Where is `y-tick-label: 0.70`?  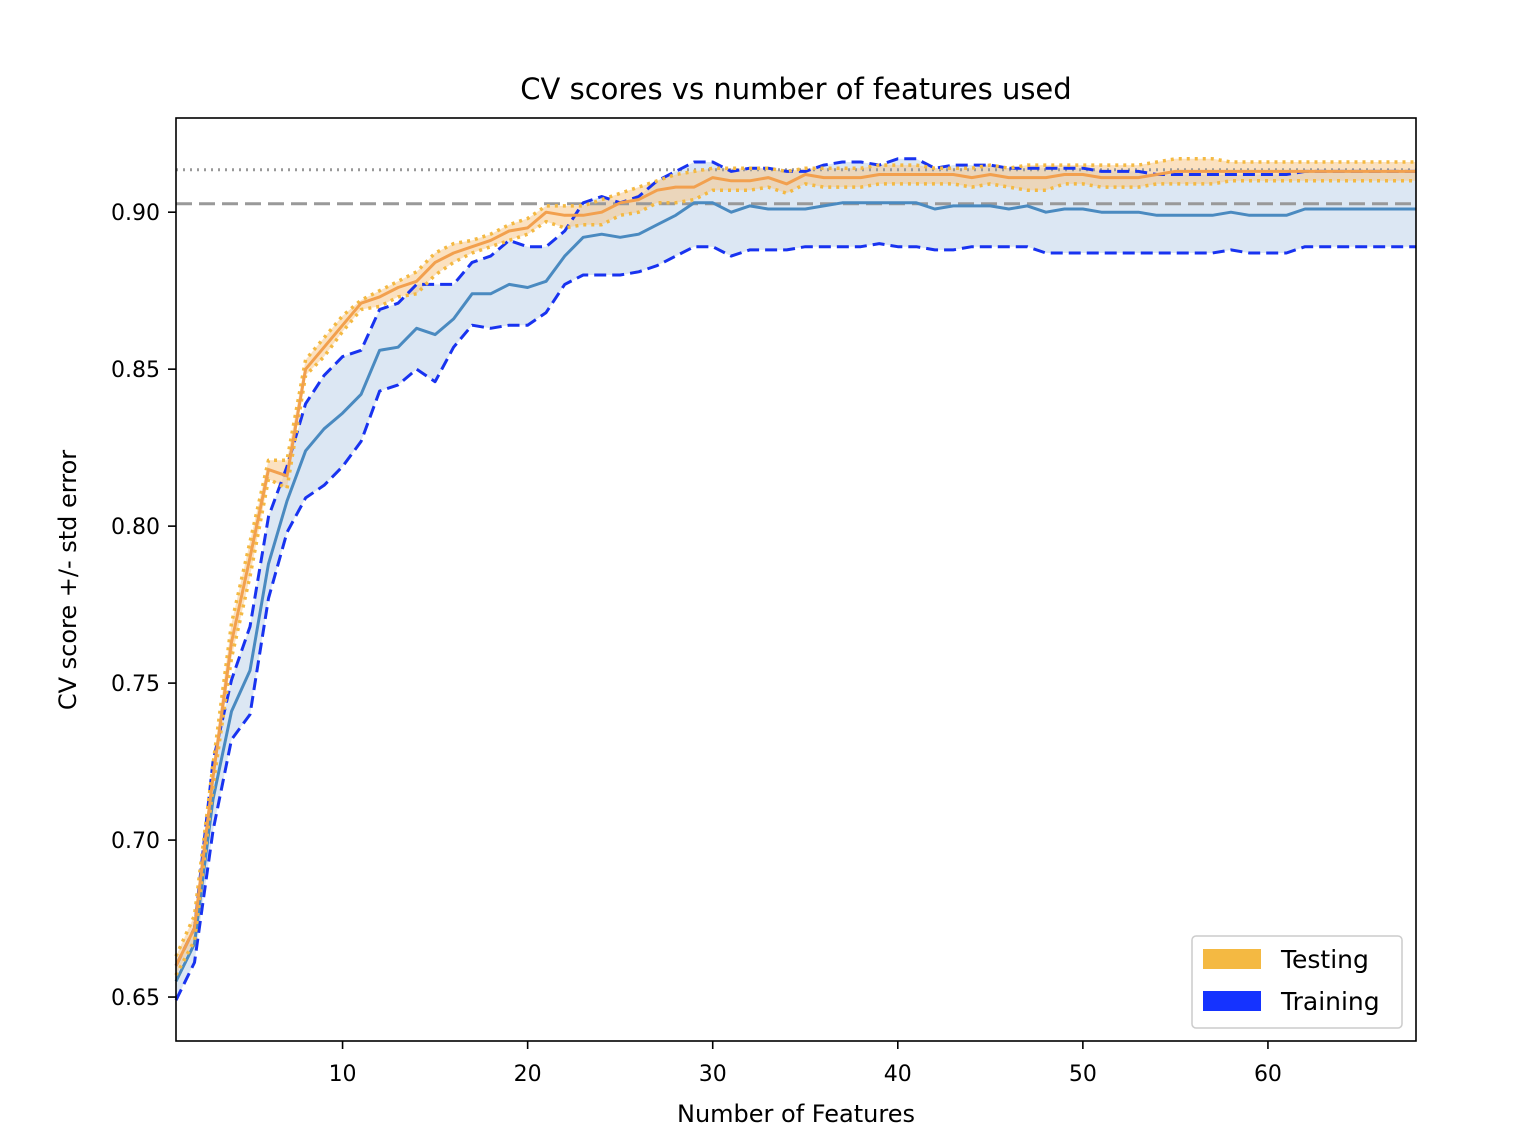
y-tick-label: 0.70 is located at coordinates (135, 841).